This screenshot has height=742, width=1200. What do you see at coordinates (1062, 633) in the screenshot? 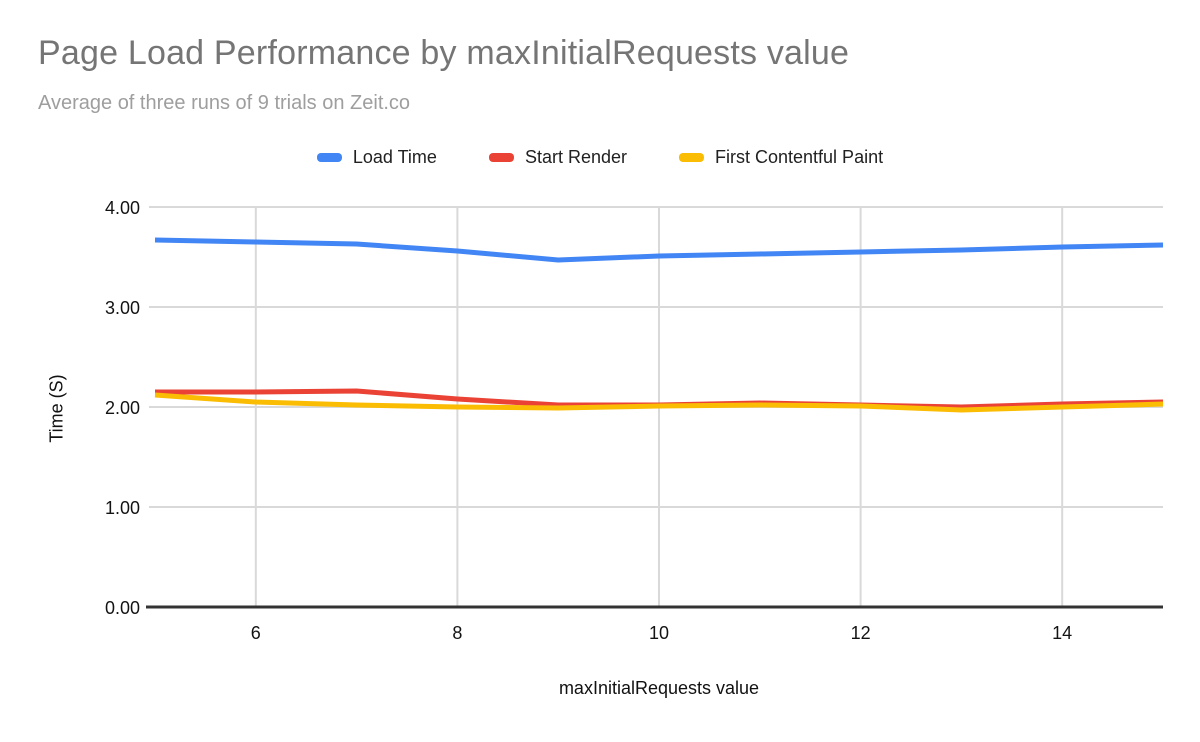
I see `x-tick-label: 14` at bounding box center [1062, 633].